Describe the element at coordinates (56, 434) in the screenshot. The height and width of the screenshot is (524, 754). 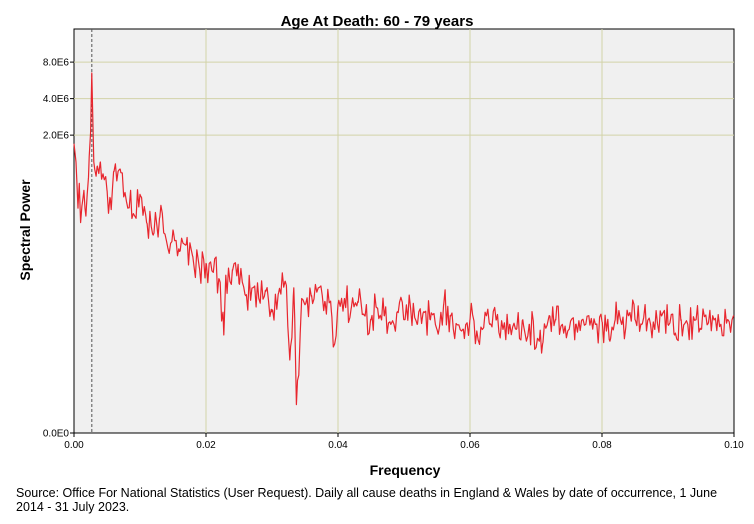
I see `y-tick-label: 0.0E0` at that location.